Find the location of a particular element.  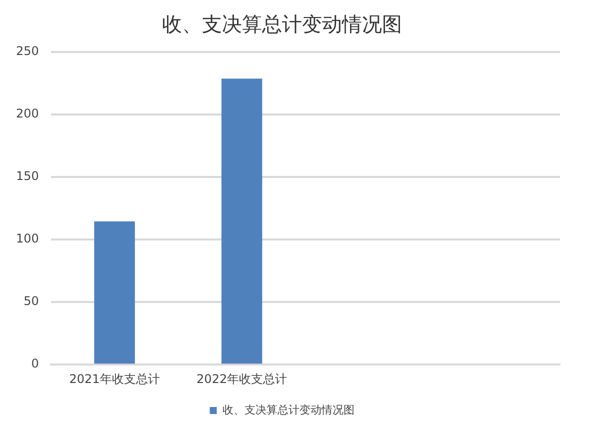

x-tick-label: 2022年收支总计 is located at coordinates (242, 379).